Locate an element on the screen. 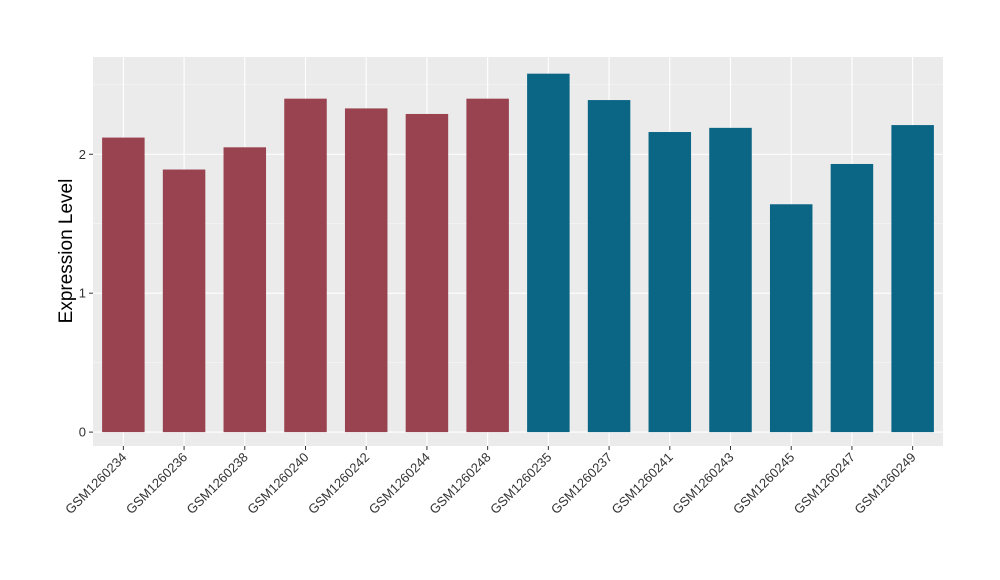 The height and width of the screenshot is (580, 1000). y-axis: 0 1 2 is located at coordinates (86, 293).